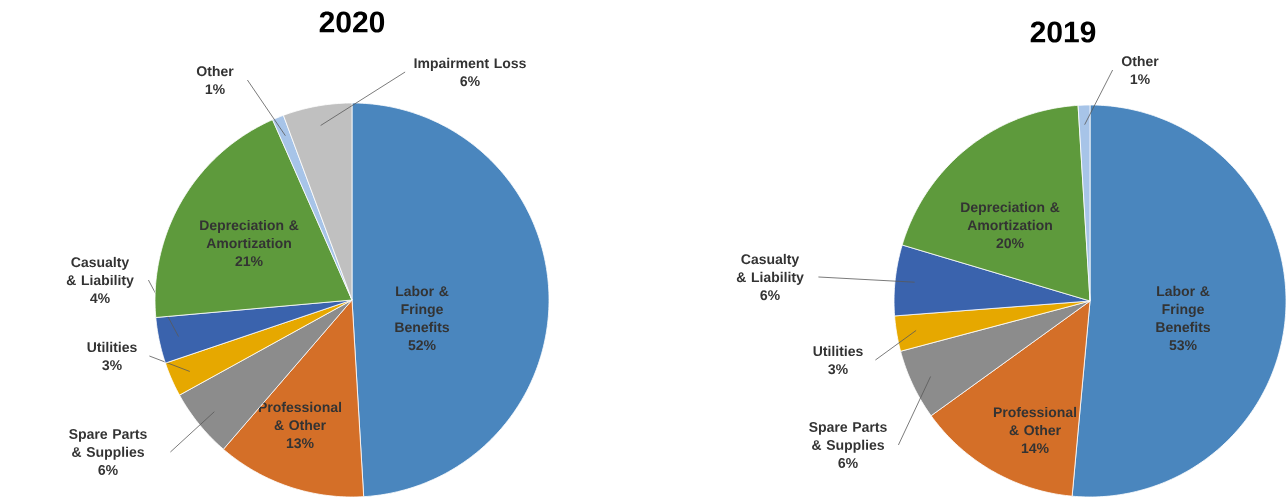  Describe the element at coordinates (249, 261) in the screenshot. I see `data-label: 21%` at that location.